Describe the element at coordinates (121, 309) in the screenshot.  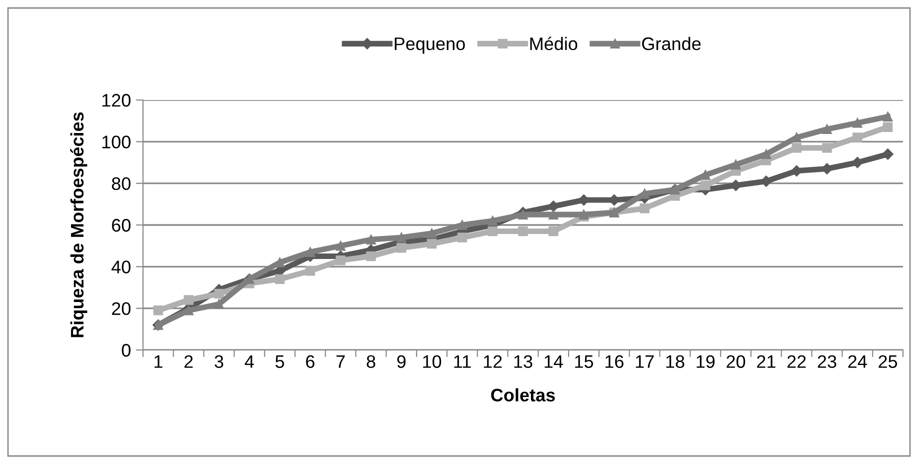
I see `y-tick-label: 20` at that location.